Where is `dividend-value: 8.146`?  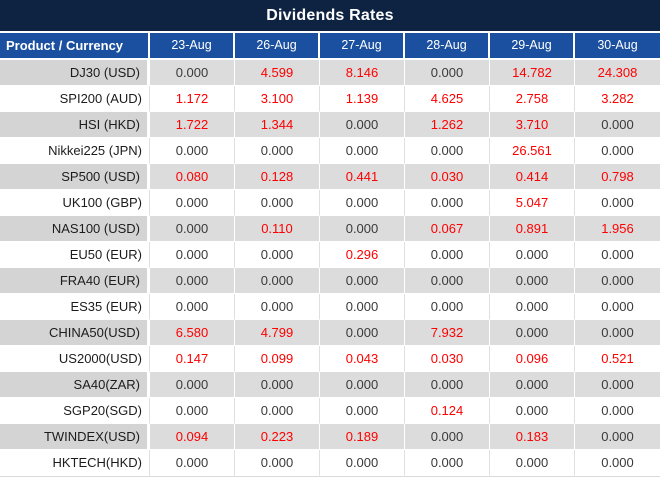
dividend-value: 8.146 is located at coordinates (362, 73).